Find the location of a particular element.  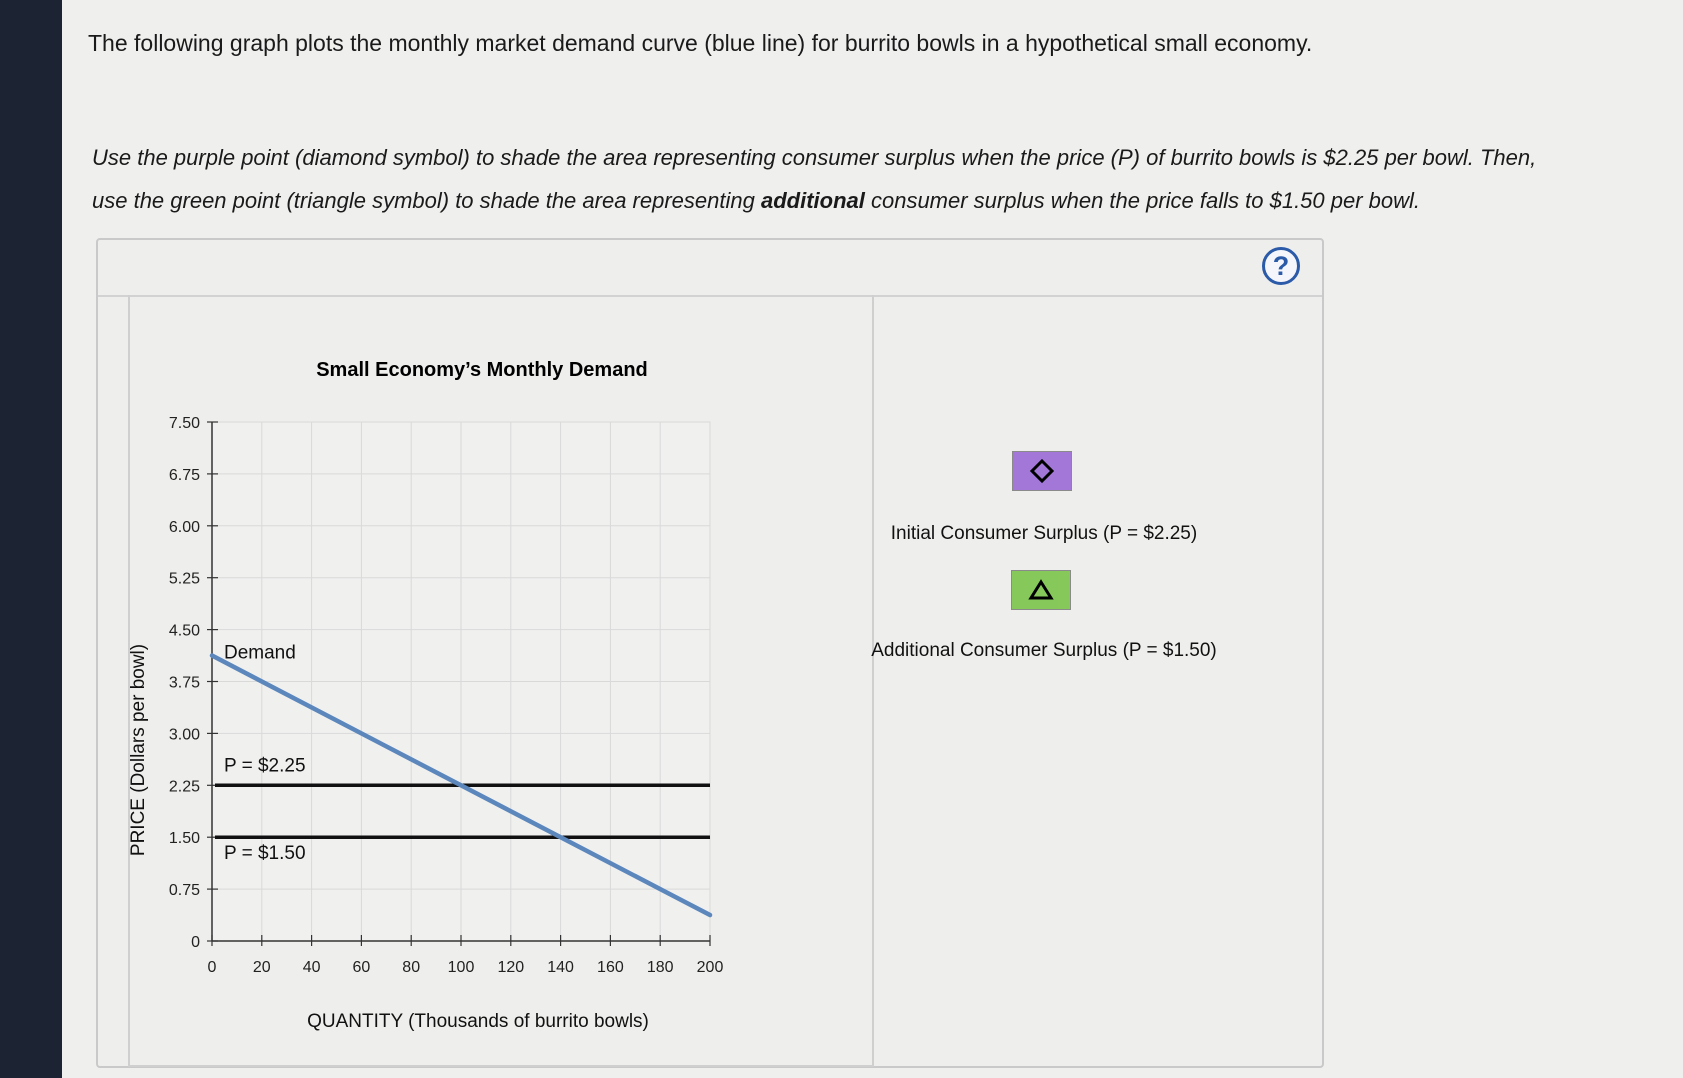

x-tick-label: 180 is located at coordinates (660, 967).